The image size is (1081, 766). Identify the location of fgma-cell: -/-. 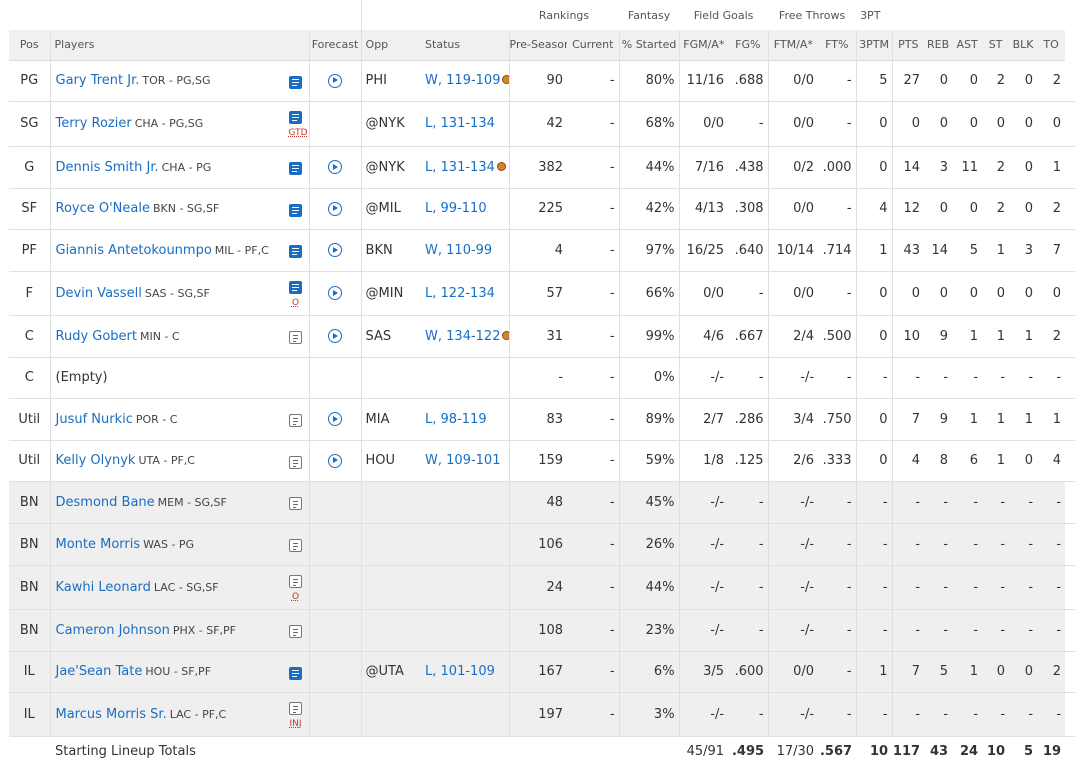
(703, 544).